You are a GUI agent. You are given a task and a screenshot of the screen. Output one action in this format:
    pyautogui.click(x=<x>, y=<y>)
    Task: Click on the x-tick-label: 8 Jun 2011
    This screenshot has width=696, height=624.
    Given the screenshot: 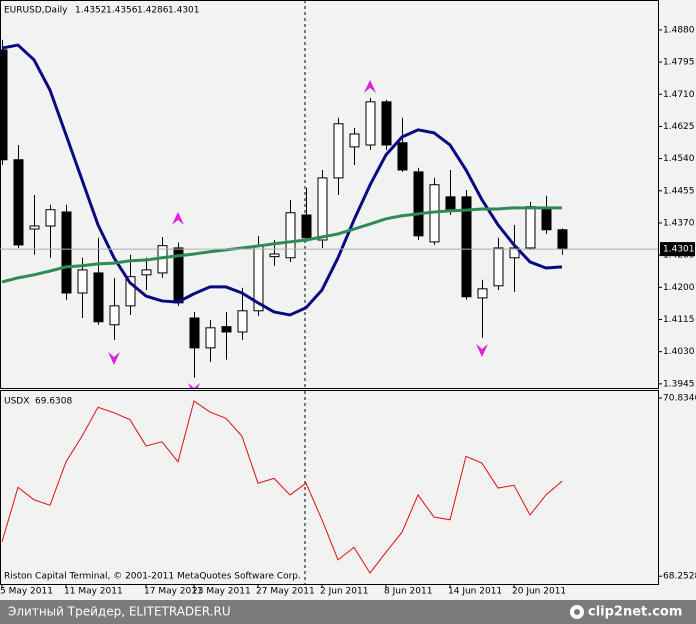 What is the action you would take?
    pyautogui.click(x=408, y=592)
    